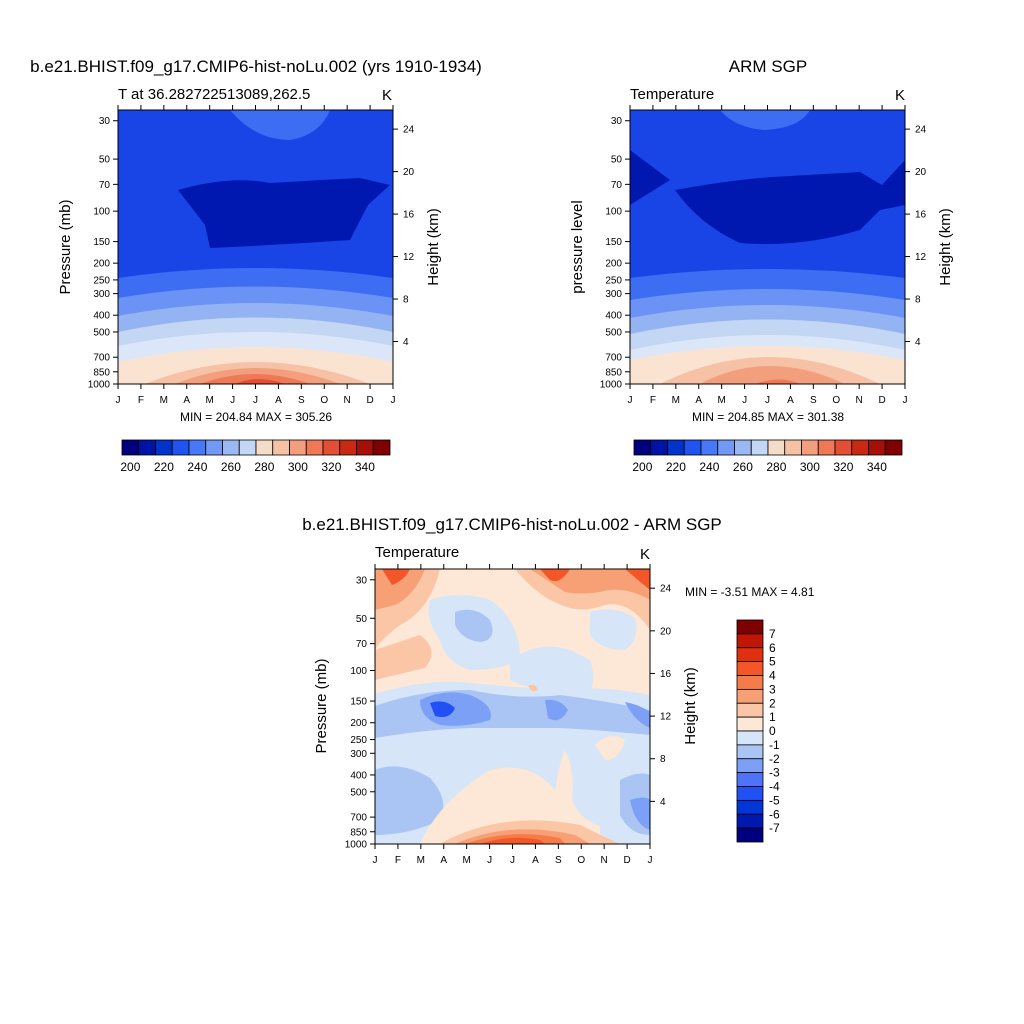 Image resolution: width=1024 pixels, height=1024 pixels. Describe the element at coordinates (358, 832) in the screenshot. I see `y-tick-label: 850` at that location.